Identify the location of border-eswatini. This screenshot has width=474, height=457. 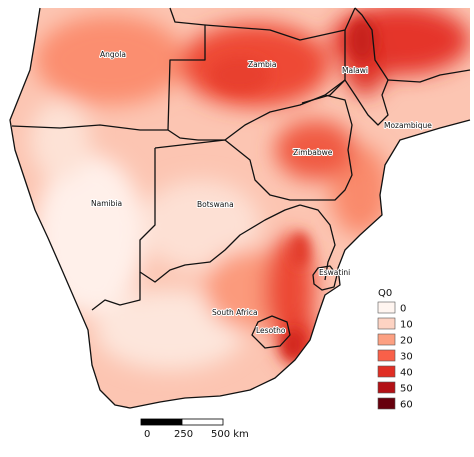
(325, 278).